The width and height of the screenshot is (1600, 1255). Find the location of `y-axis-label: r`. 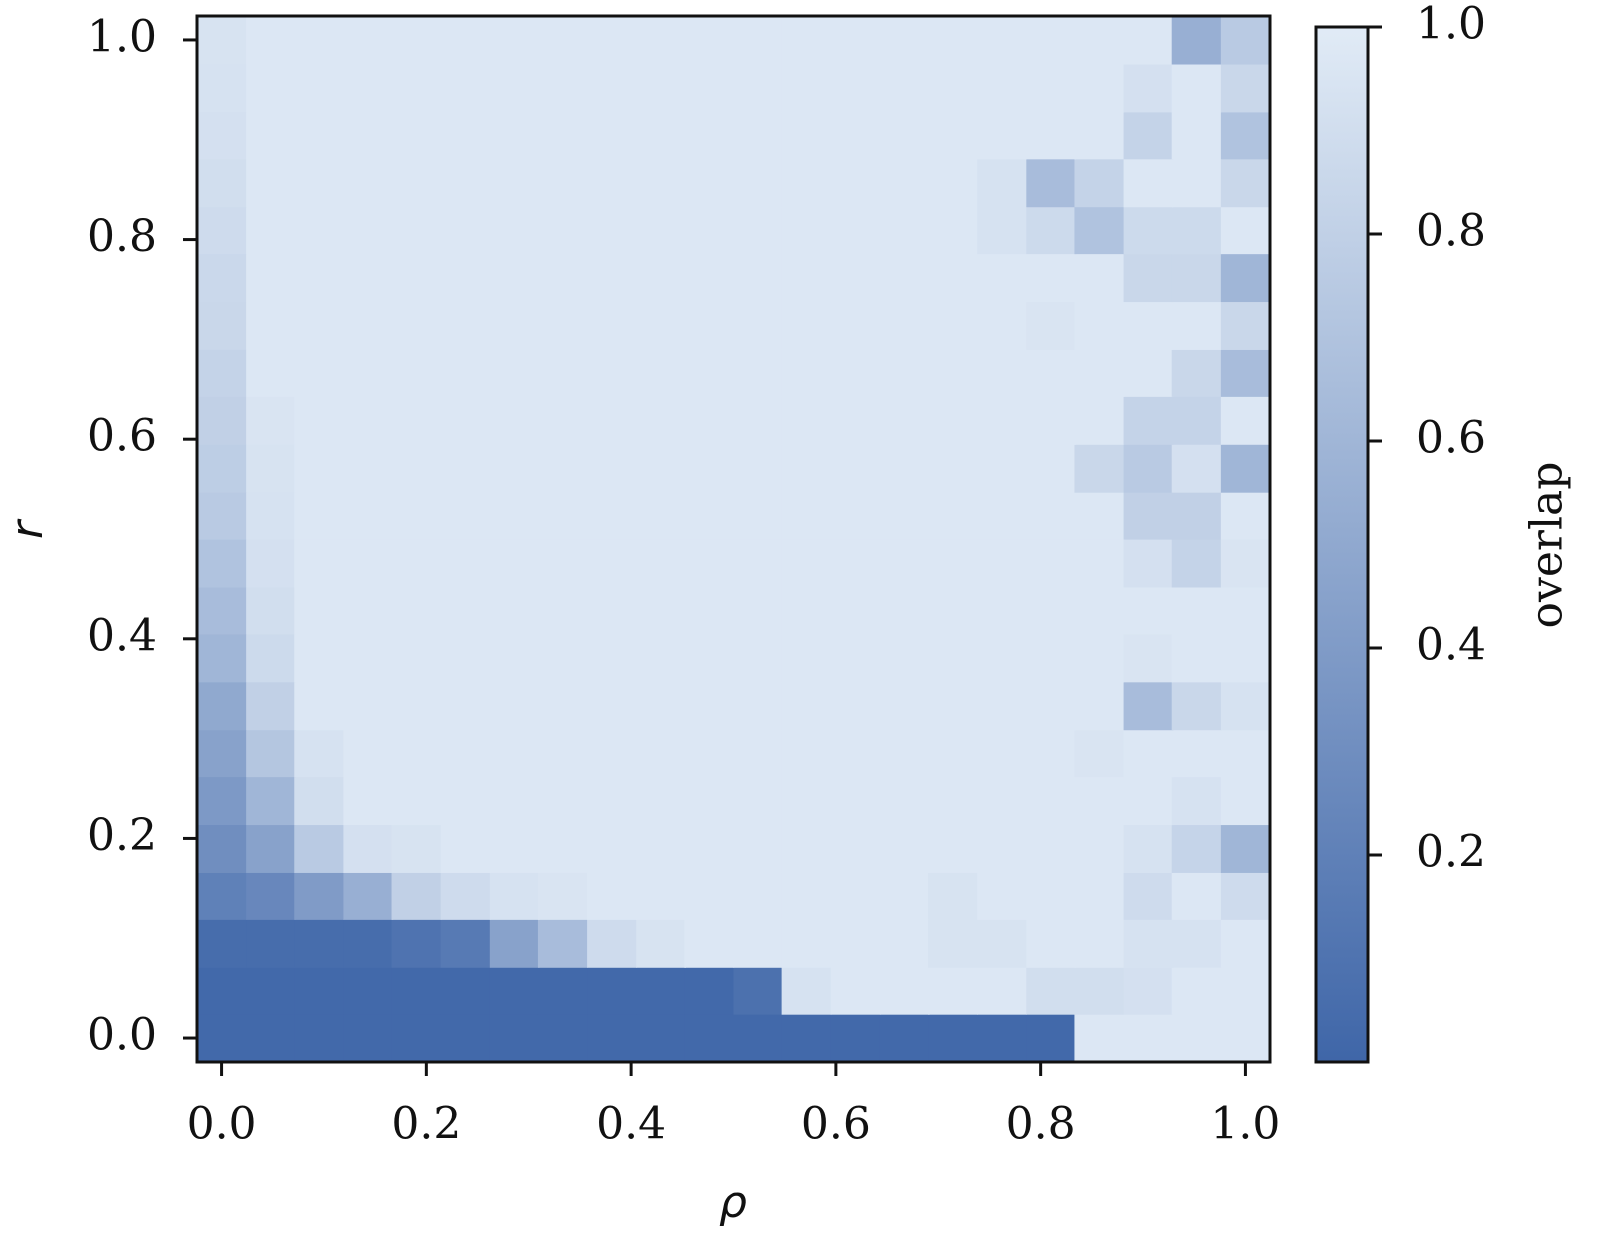

y-axis-label: r is located at coordinates (27, 528).